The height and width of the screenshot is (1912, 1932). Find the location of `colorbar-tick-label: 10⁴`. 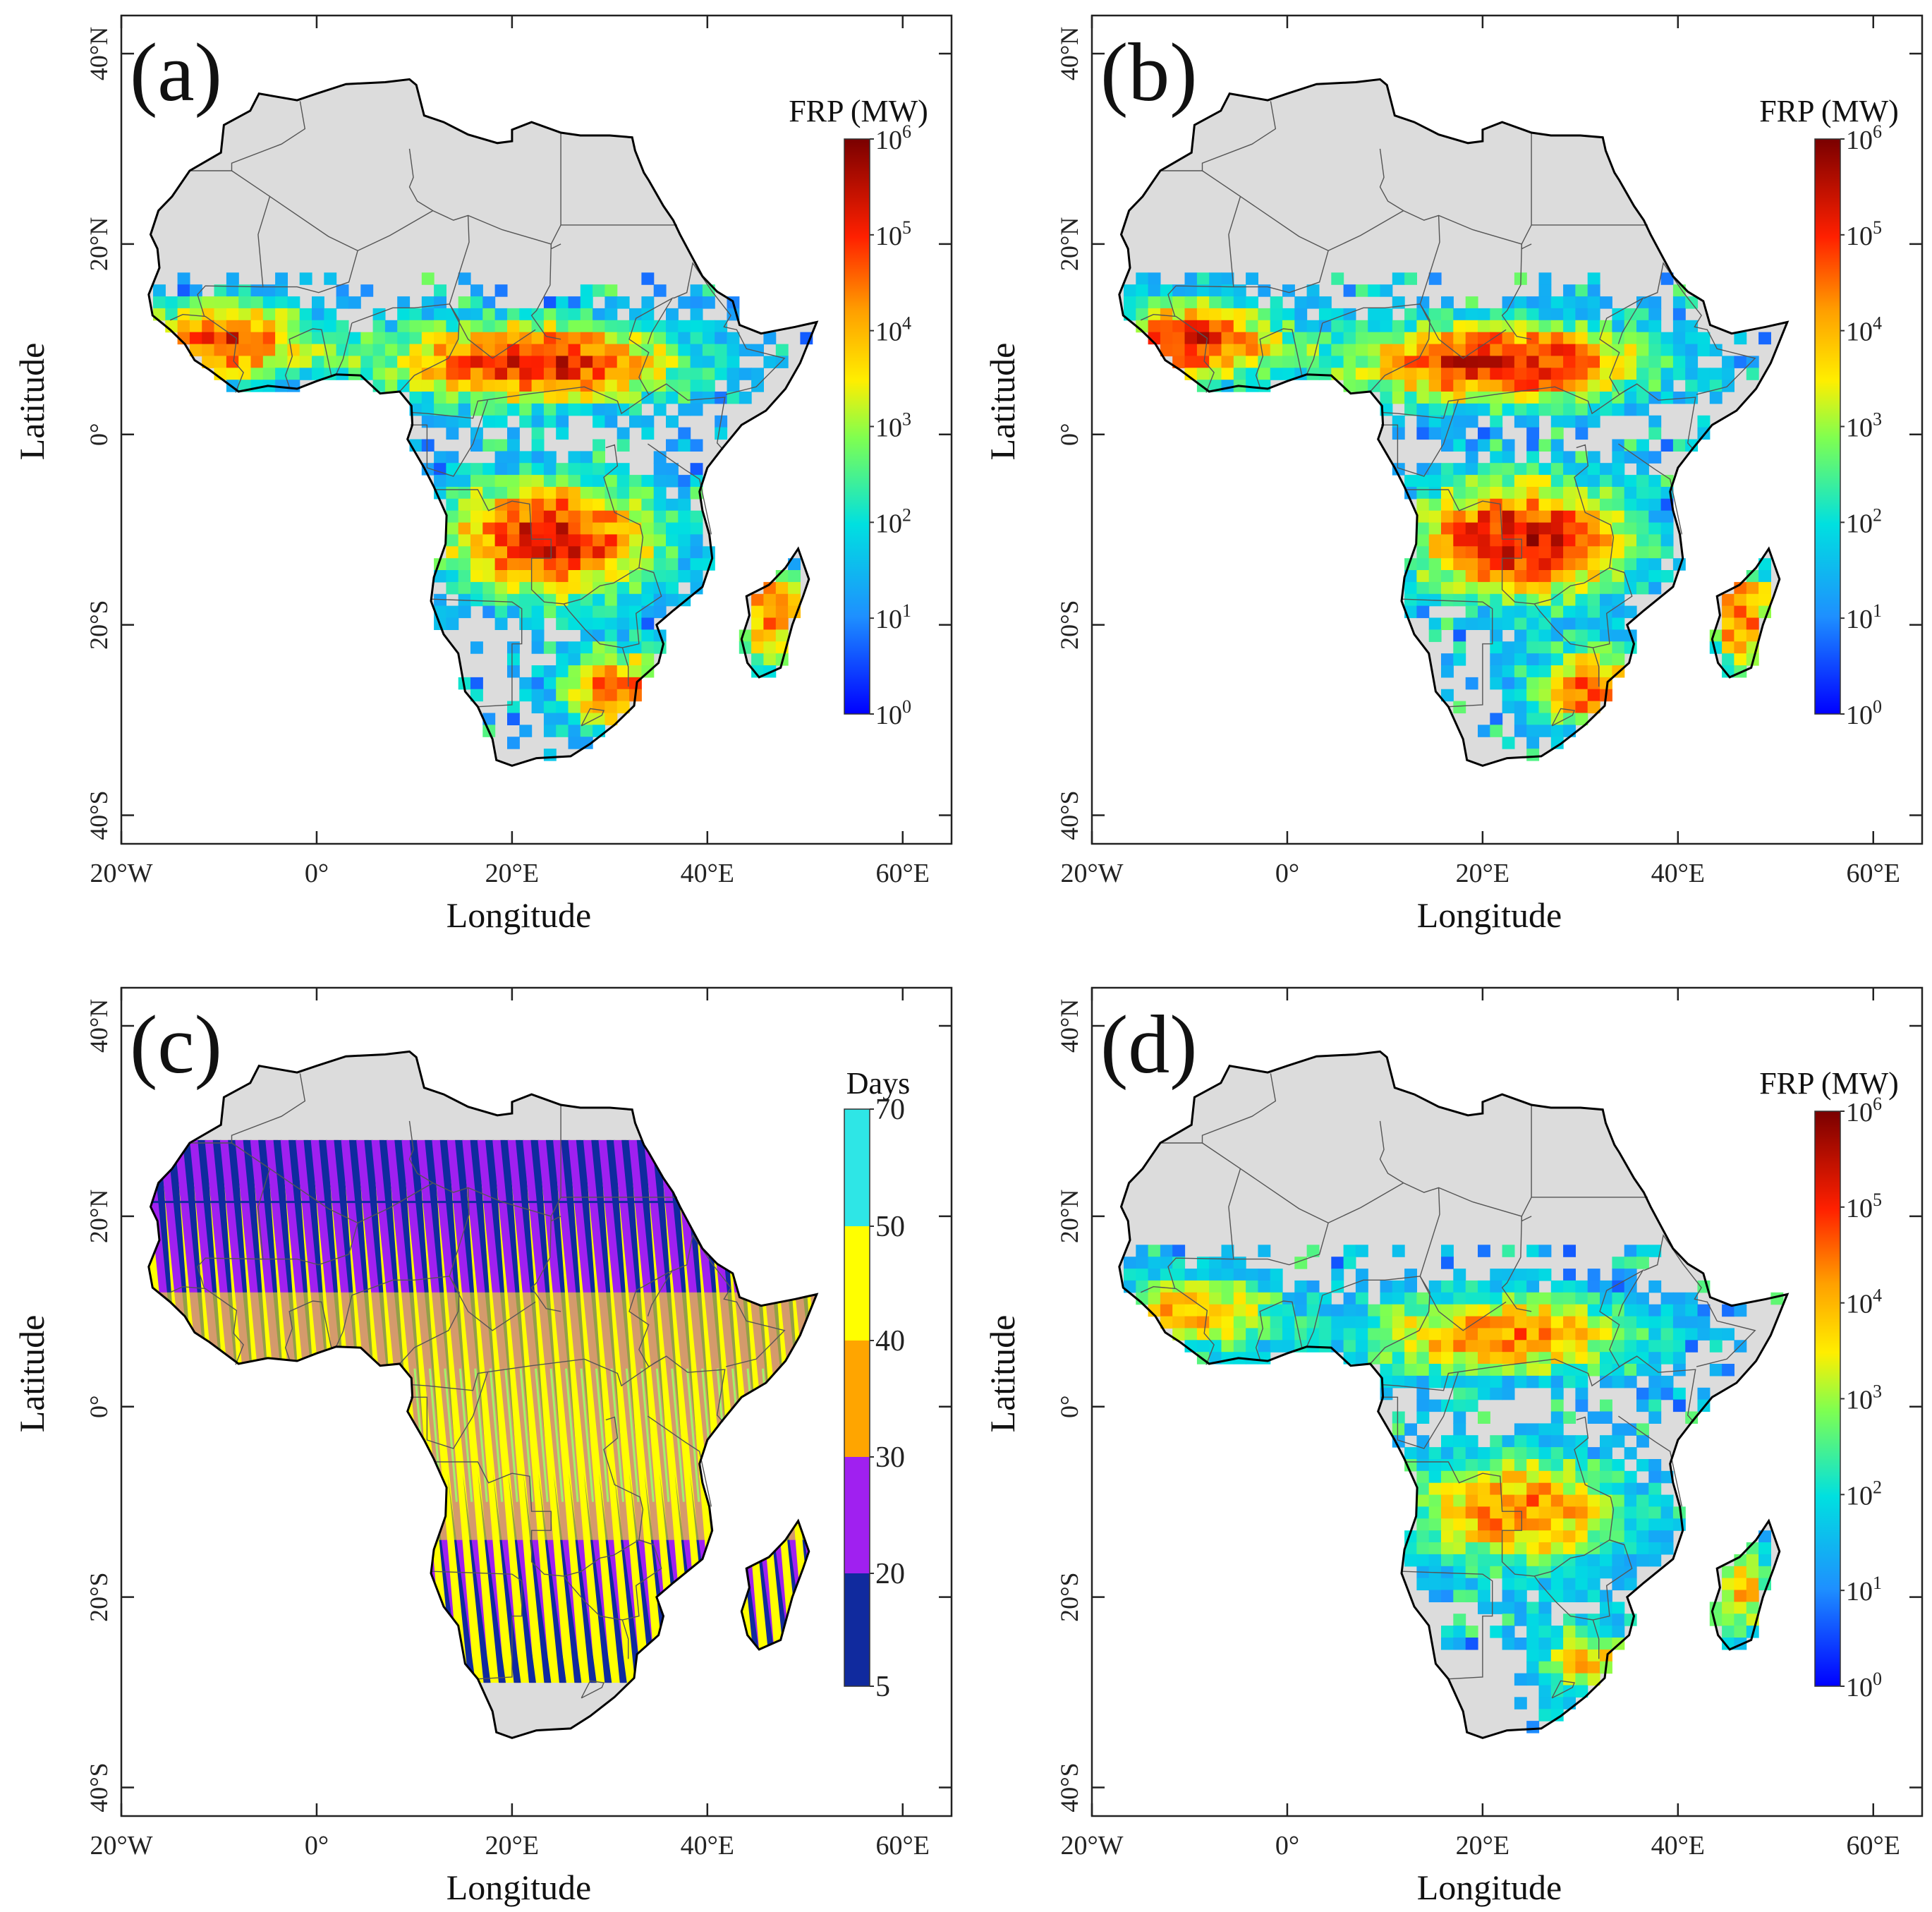

colorbar-tick-label: 10⁴ is located at coordinates (893, 330).